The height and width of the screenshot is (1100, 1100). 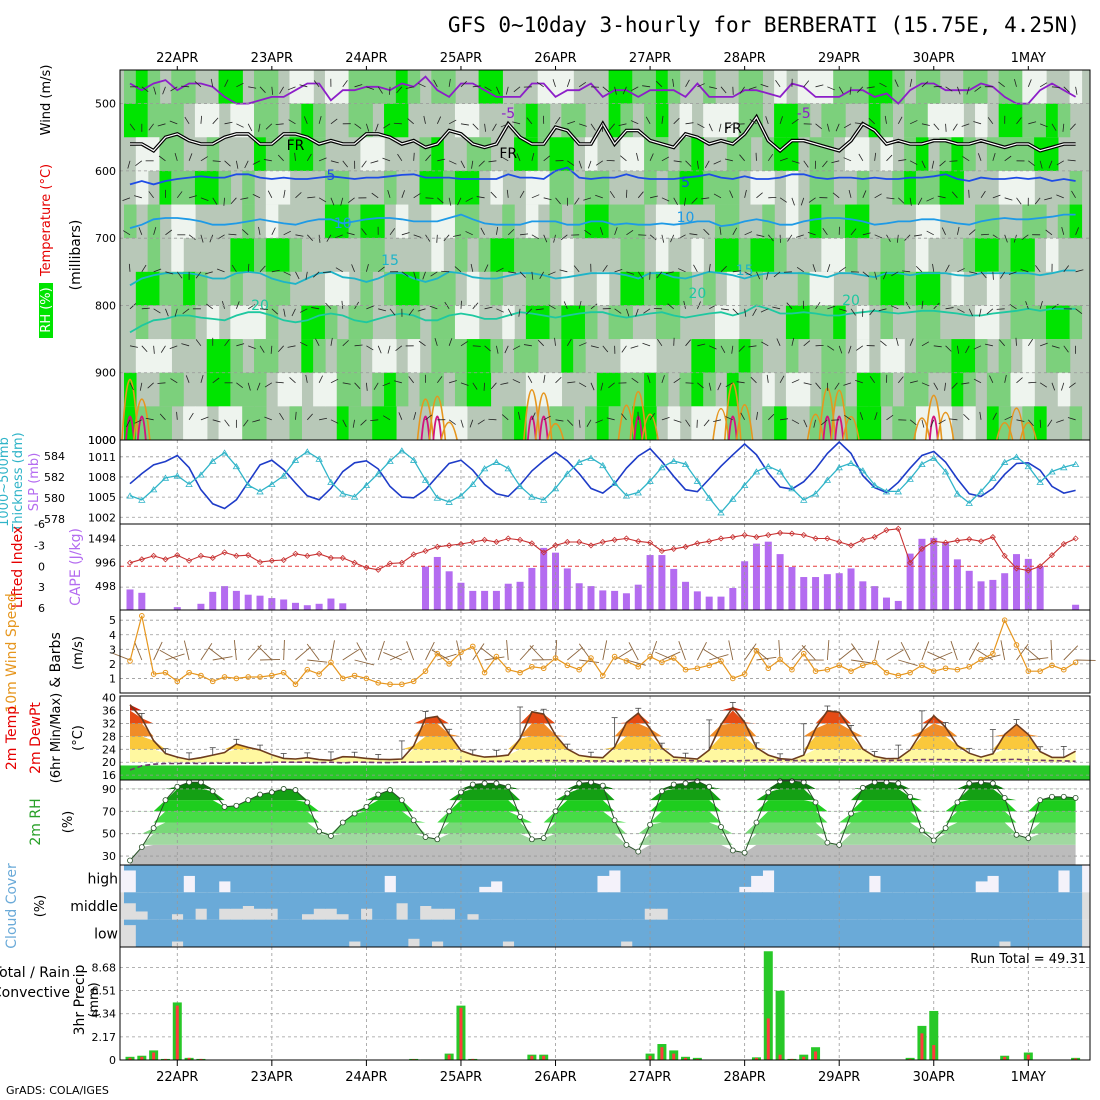 I want to click on precip-conv-bar, so click(x=449, y=1057).